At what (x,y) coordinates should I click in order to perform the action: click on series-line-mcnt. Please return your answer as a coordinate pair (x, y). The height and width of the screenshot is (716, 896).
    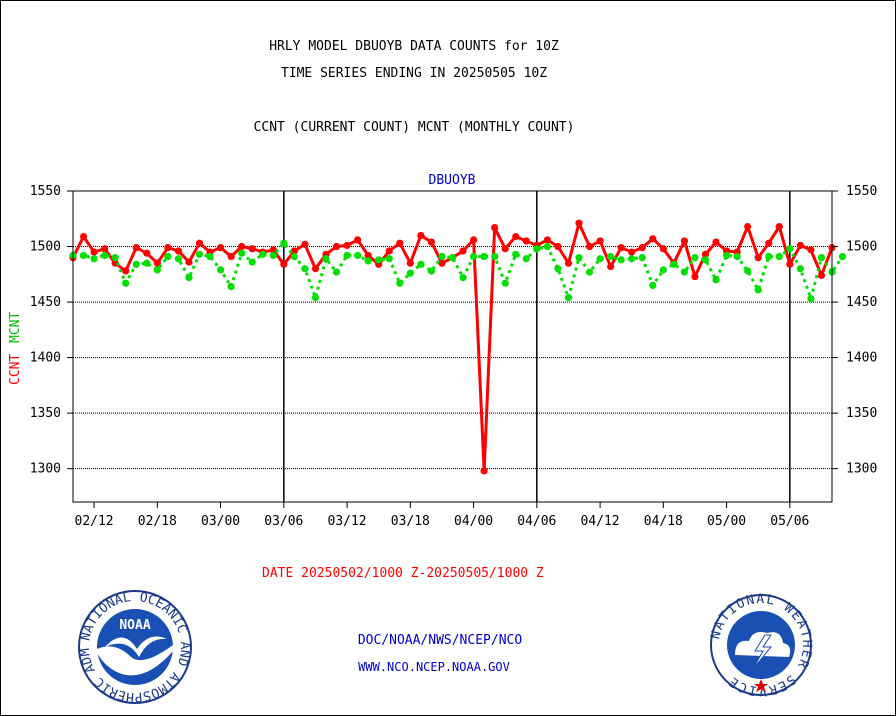
    Looking at the image, I should click on (458, 271).